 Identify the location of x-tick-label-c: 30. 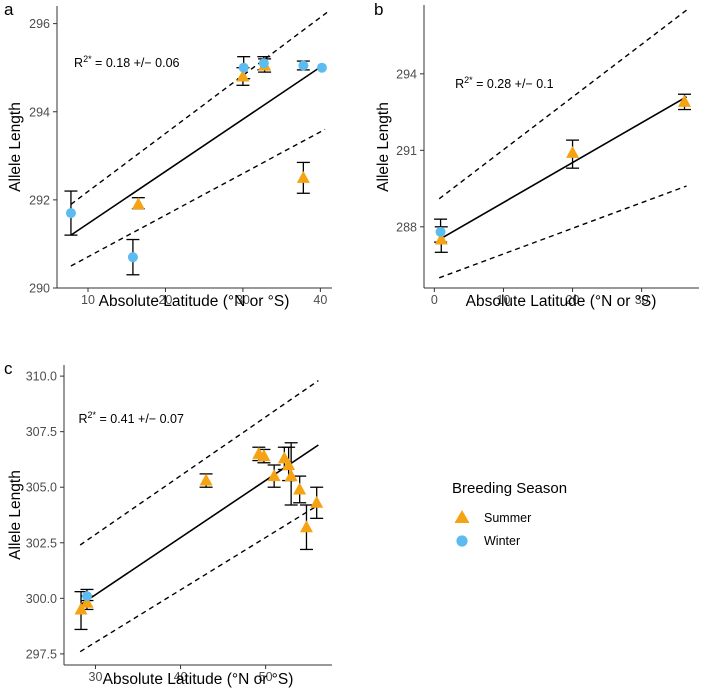
(96, 677).